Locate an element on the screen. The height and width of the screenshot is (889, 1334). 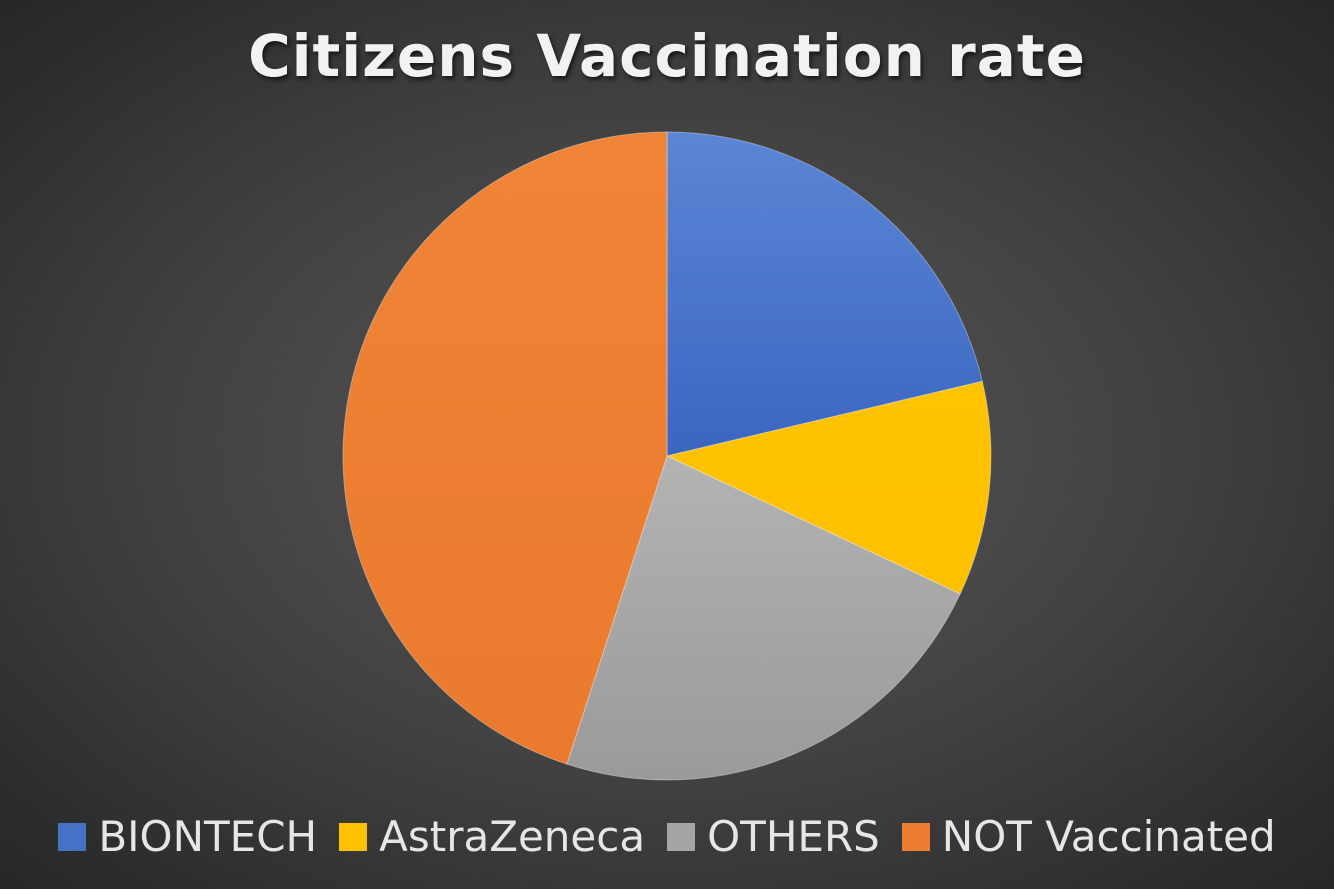
legend-label: BIONTECH is located at coordinates (208, 836).